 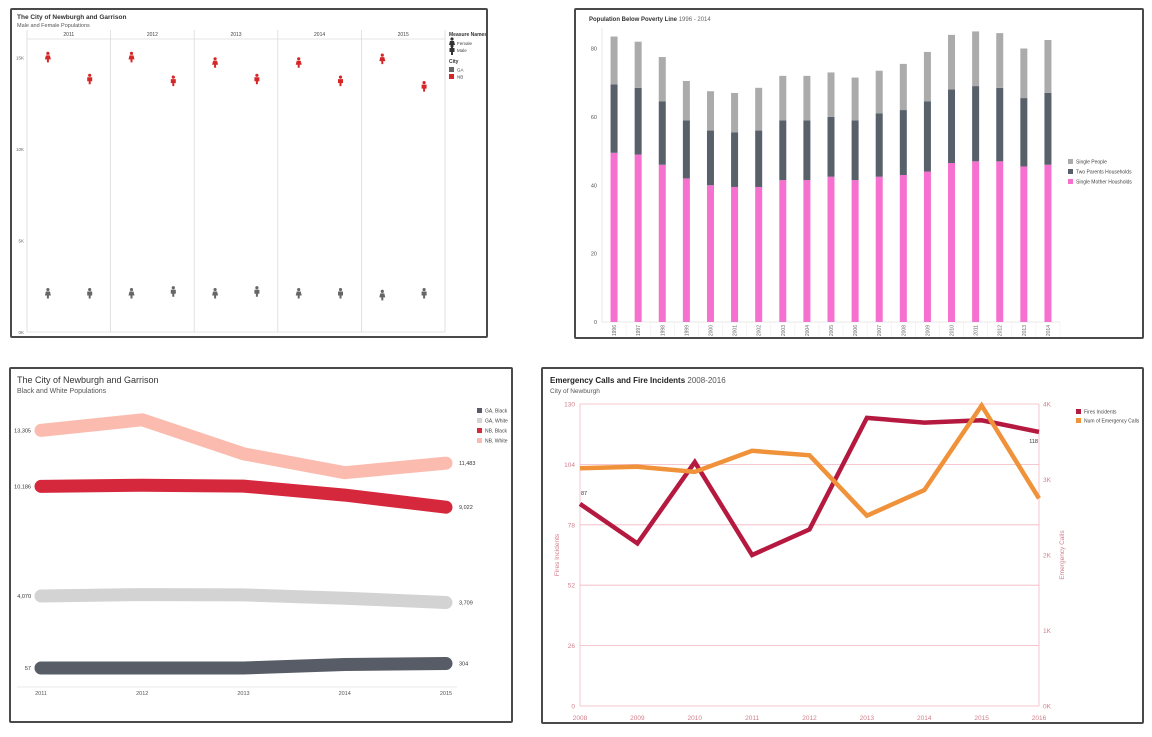 What do you see at coordinates (496, 442) in the screenshot?
I see `legend-item: NB, White` at bounding box center [496, 442].